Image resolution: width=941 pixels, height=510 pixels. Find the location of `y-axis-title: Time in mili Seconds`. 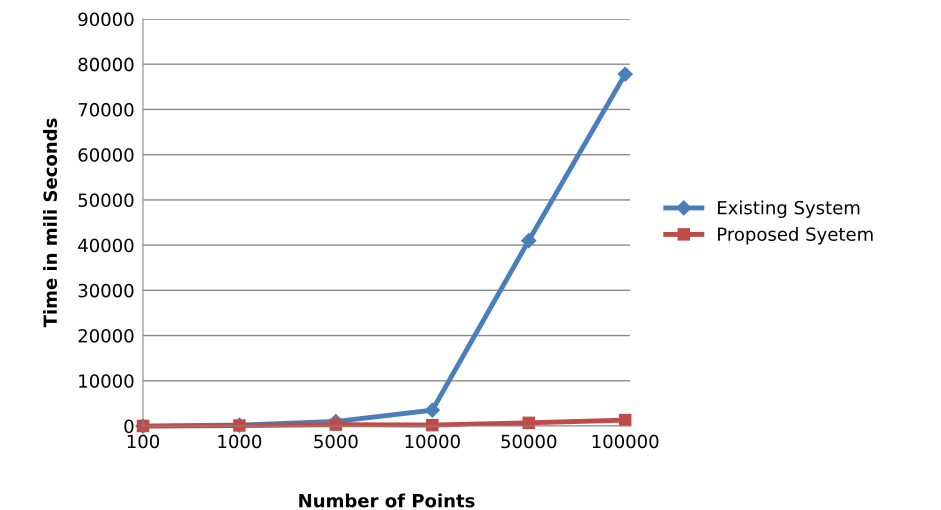

y-axis-title: Time in mili Seconds is located at coordinates (50, 223).